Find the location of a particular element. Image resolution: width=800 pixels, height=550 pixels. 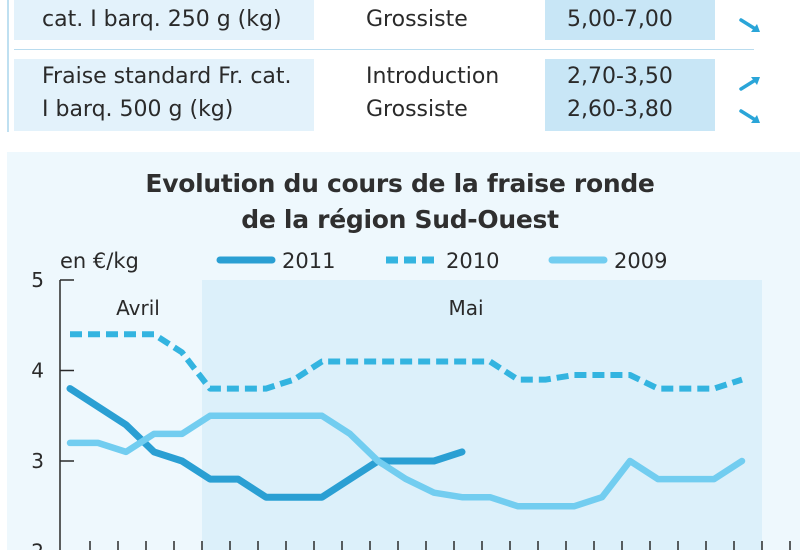

y-tick-label: 3 is located at coordinates (37, 461).